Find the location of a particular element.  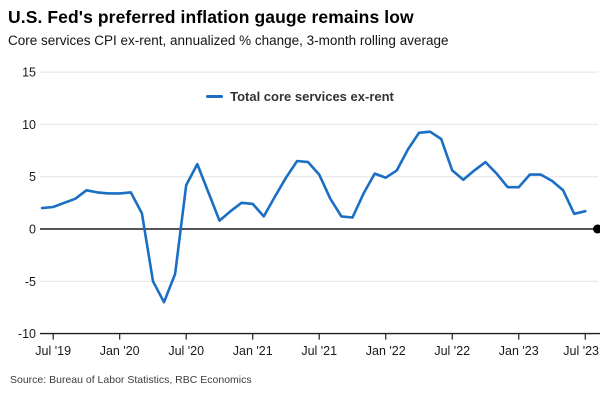

y-tick-label: 0 is located at coordinates (32, 230).